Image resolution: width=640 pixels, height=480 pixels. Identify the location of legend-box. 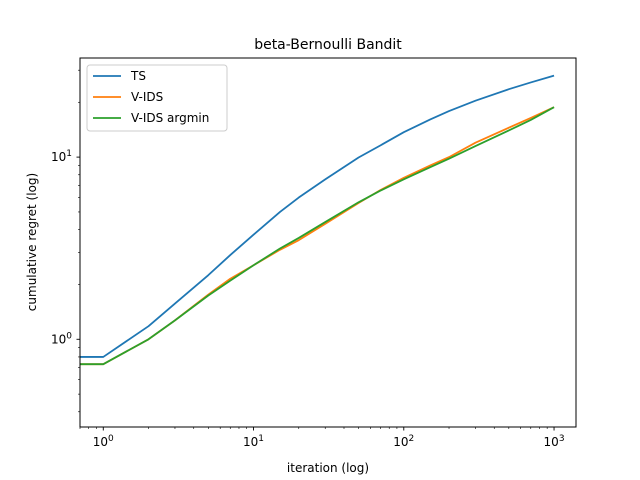
(157, 98).